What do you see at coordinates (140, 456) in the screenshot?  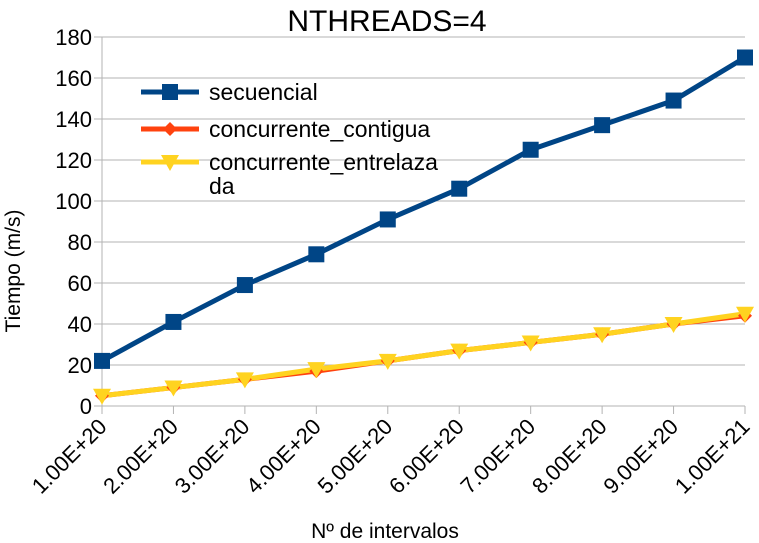 I see `x-tick-label-2: 2.00E+20` at bounding box center [140, 456].